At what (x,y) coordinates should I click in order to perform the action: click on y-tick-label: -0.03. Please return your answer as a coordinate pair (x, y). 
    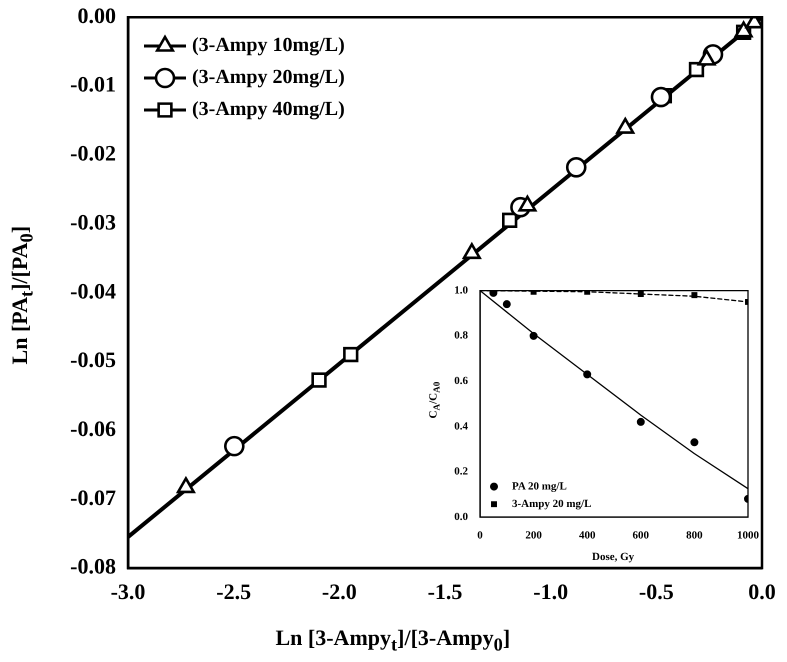
    Looking at the image, I should click on (93, 221).